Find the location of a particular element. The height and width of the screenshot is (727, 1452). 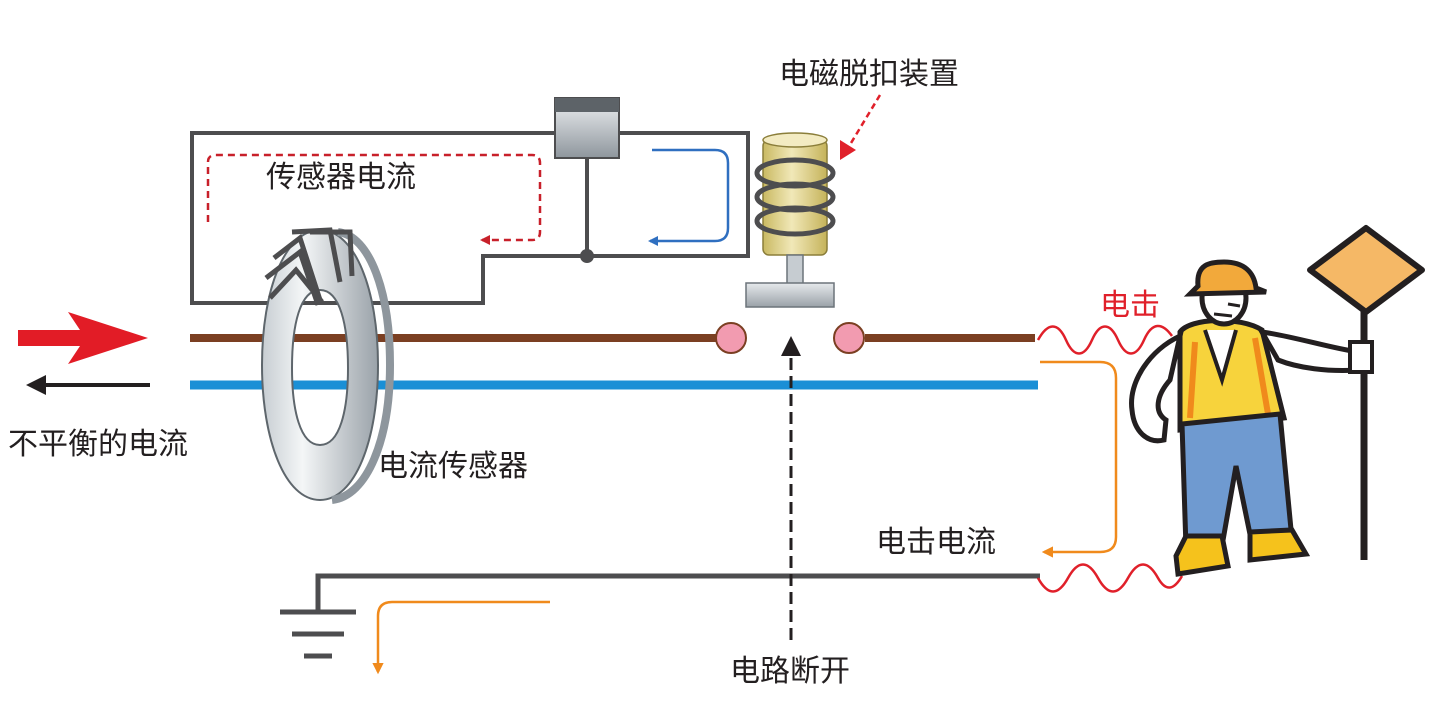

ground-current-arrow is located at coordinates (461, 637).